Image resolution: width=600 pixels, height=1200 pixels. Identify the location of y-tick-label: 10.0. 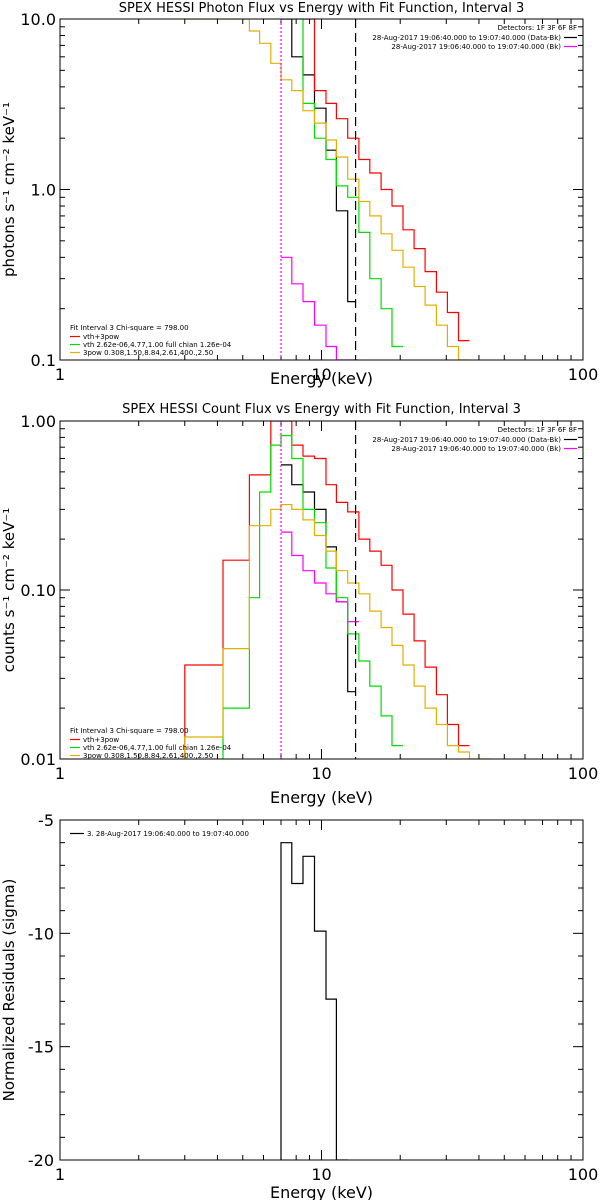
(38, 19).